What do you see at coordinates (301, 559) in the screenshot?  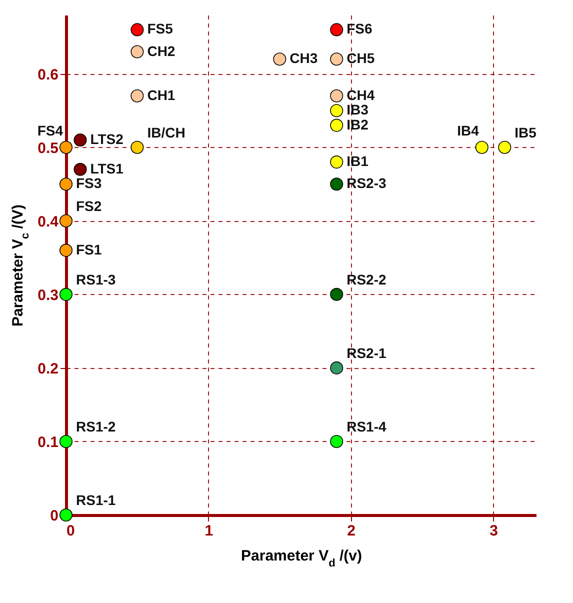 I see `x-axis-title: Parameter V$_{d}$ /(v)` at bounding box center [301, 559].